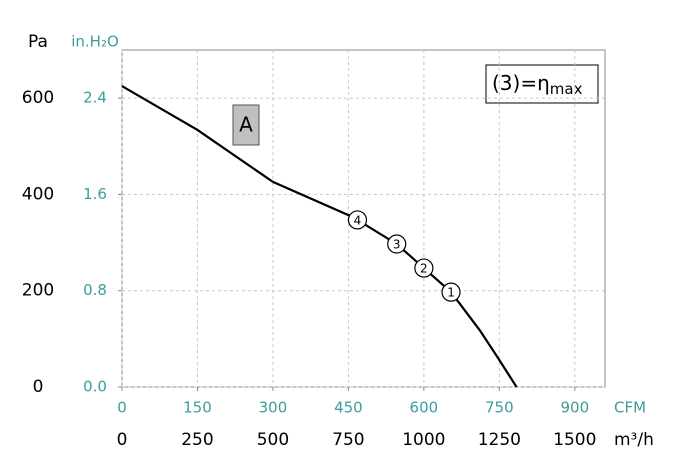  I want to click on x-unit: m³/h, so click(634, 440).